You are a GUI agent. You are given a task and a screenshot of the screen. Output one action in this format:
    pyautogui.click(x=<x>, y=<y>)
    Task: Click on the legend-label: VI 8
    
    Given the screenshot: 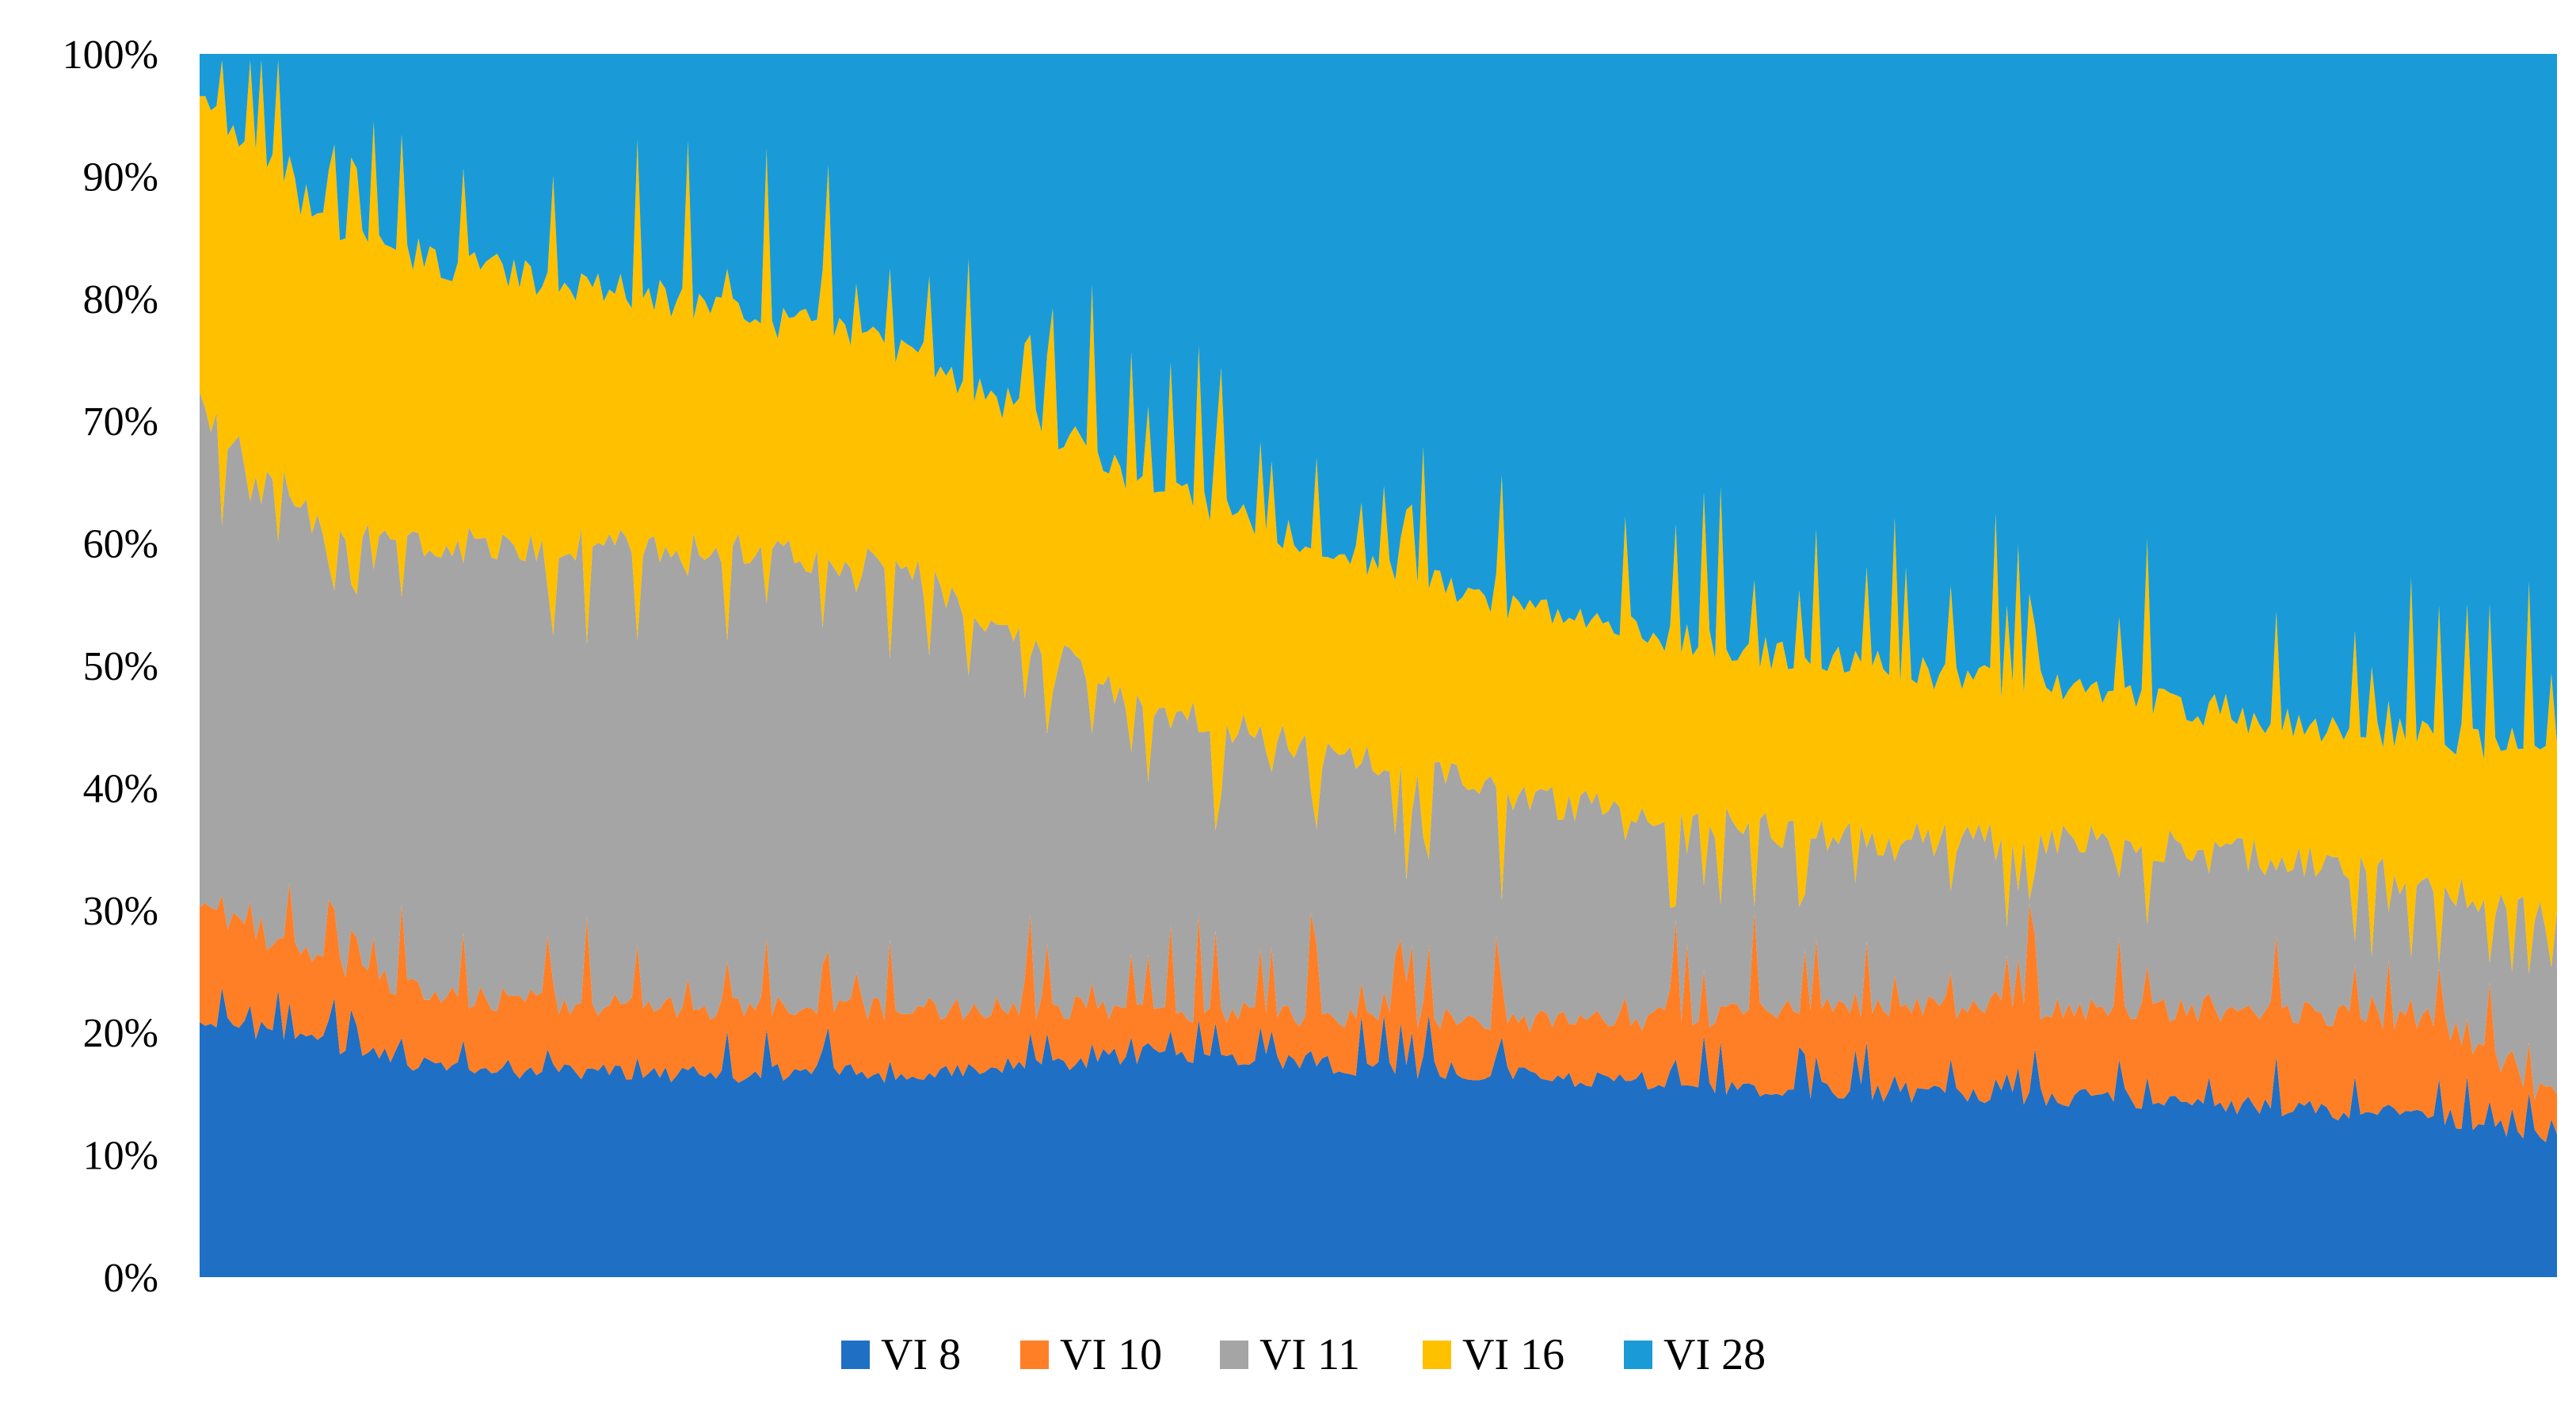 What is the action you would take?
    pyautogui.click(x=921, y=1354)
    